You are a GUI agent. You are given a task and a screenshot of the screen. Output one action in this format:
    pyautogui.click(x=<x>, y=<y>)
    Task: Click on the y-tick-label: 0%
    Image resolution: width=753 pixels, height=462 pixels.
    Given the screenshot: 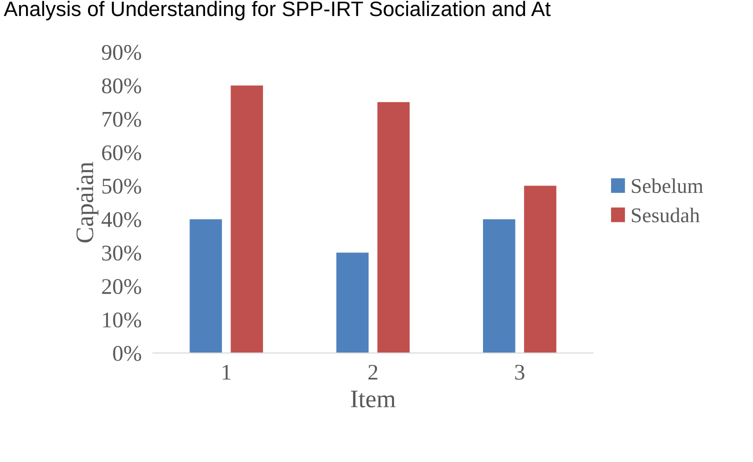 What is the action you would take?
    pyautogui.click(x=127, y=353)
    